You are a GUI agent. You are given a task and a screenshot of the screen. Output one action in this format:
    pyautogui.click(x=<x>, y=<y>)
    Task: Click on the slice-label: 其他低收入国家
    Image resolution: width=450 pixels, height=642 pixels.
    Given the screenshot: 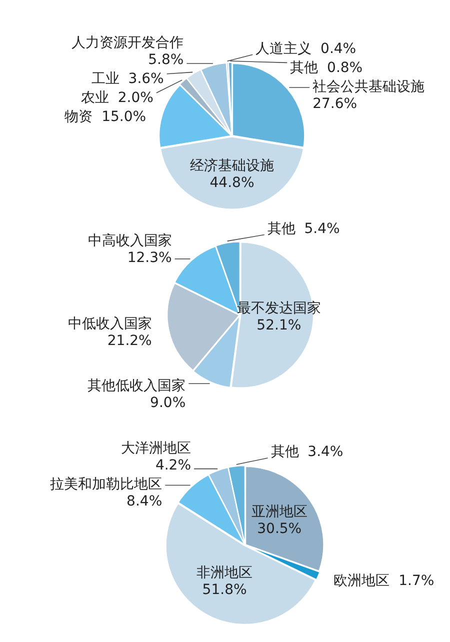 What is the action you would take?
    pyautogui.click(x=137, y=386)
    